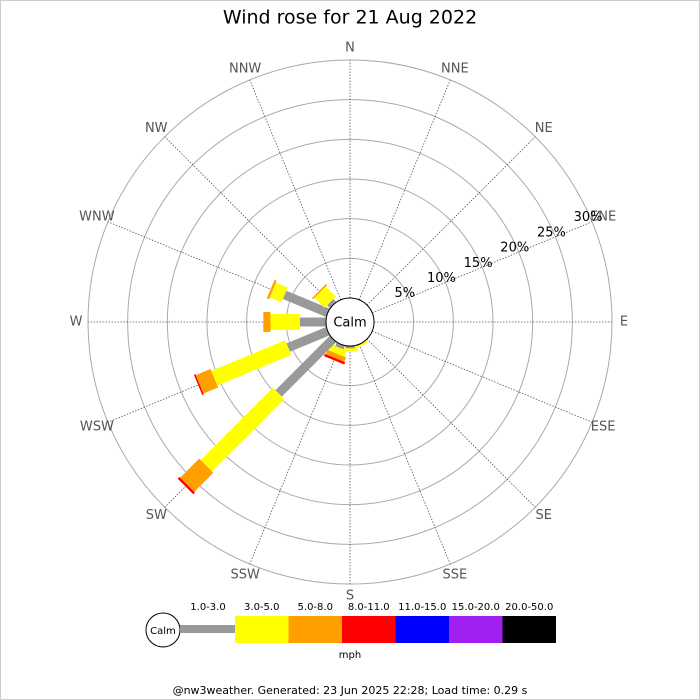 The image size is (700, 700). I want to click on direction-label: WNW, so click(97, 217).